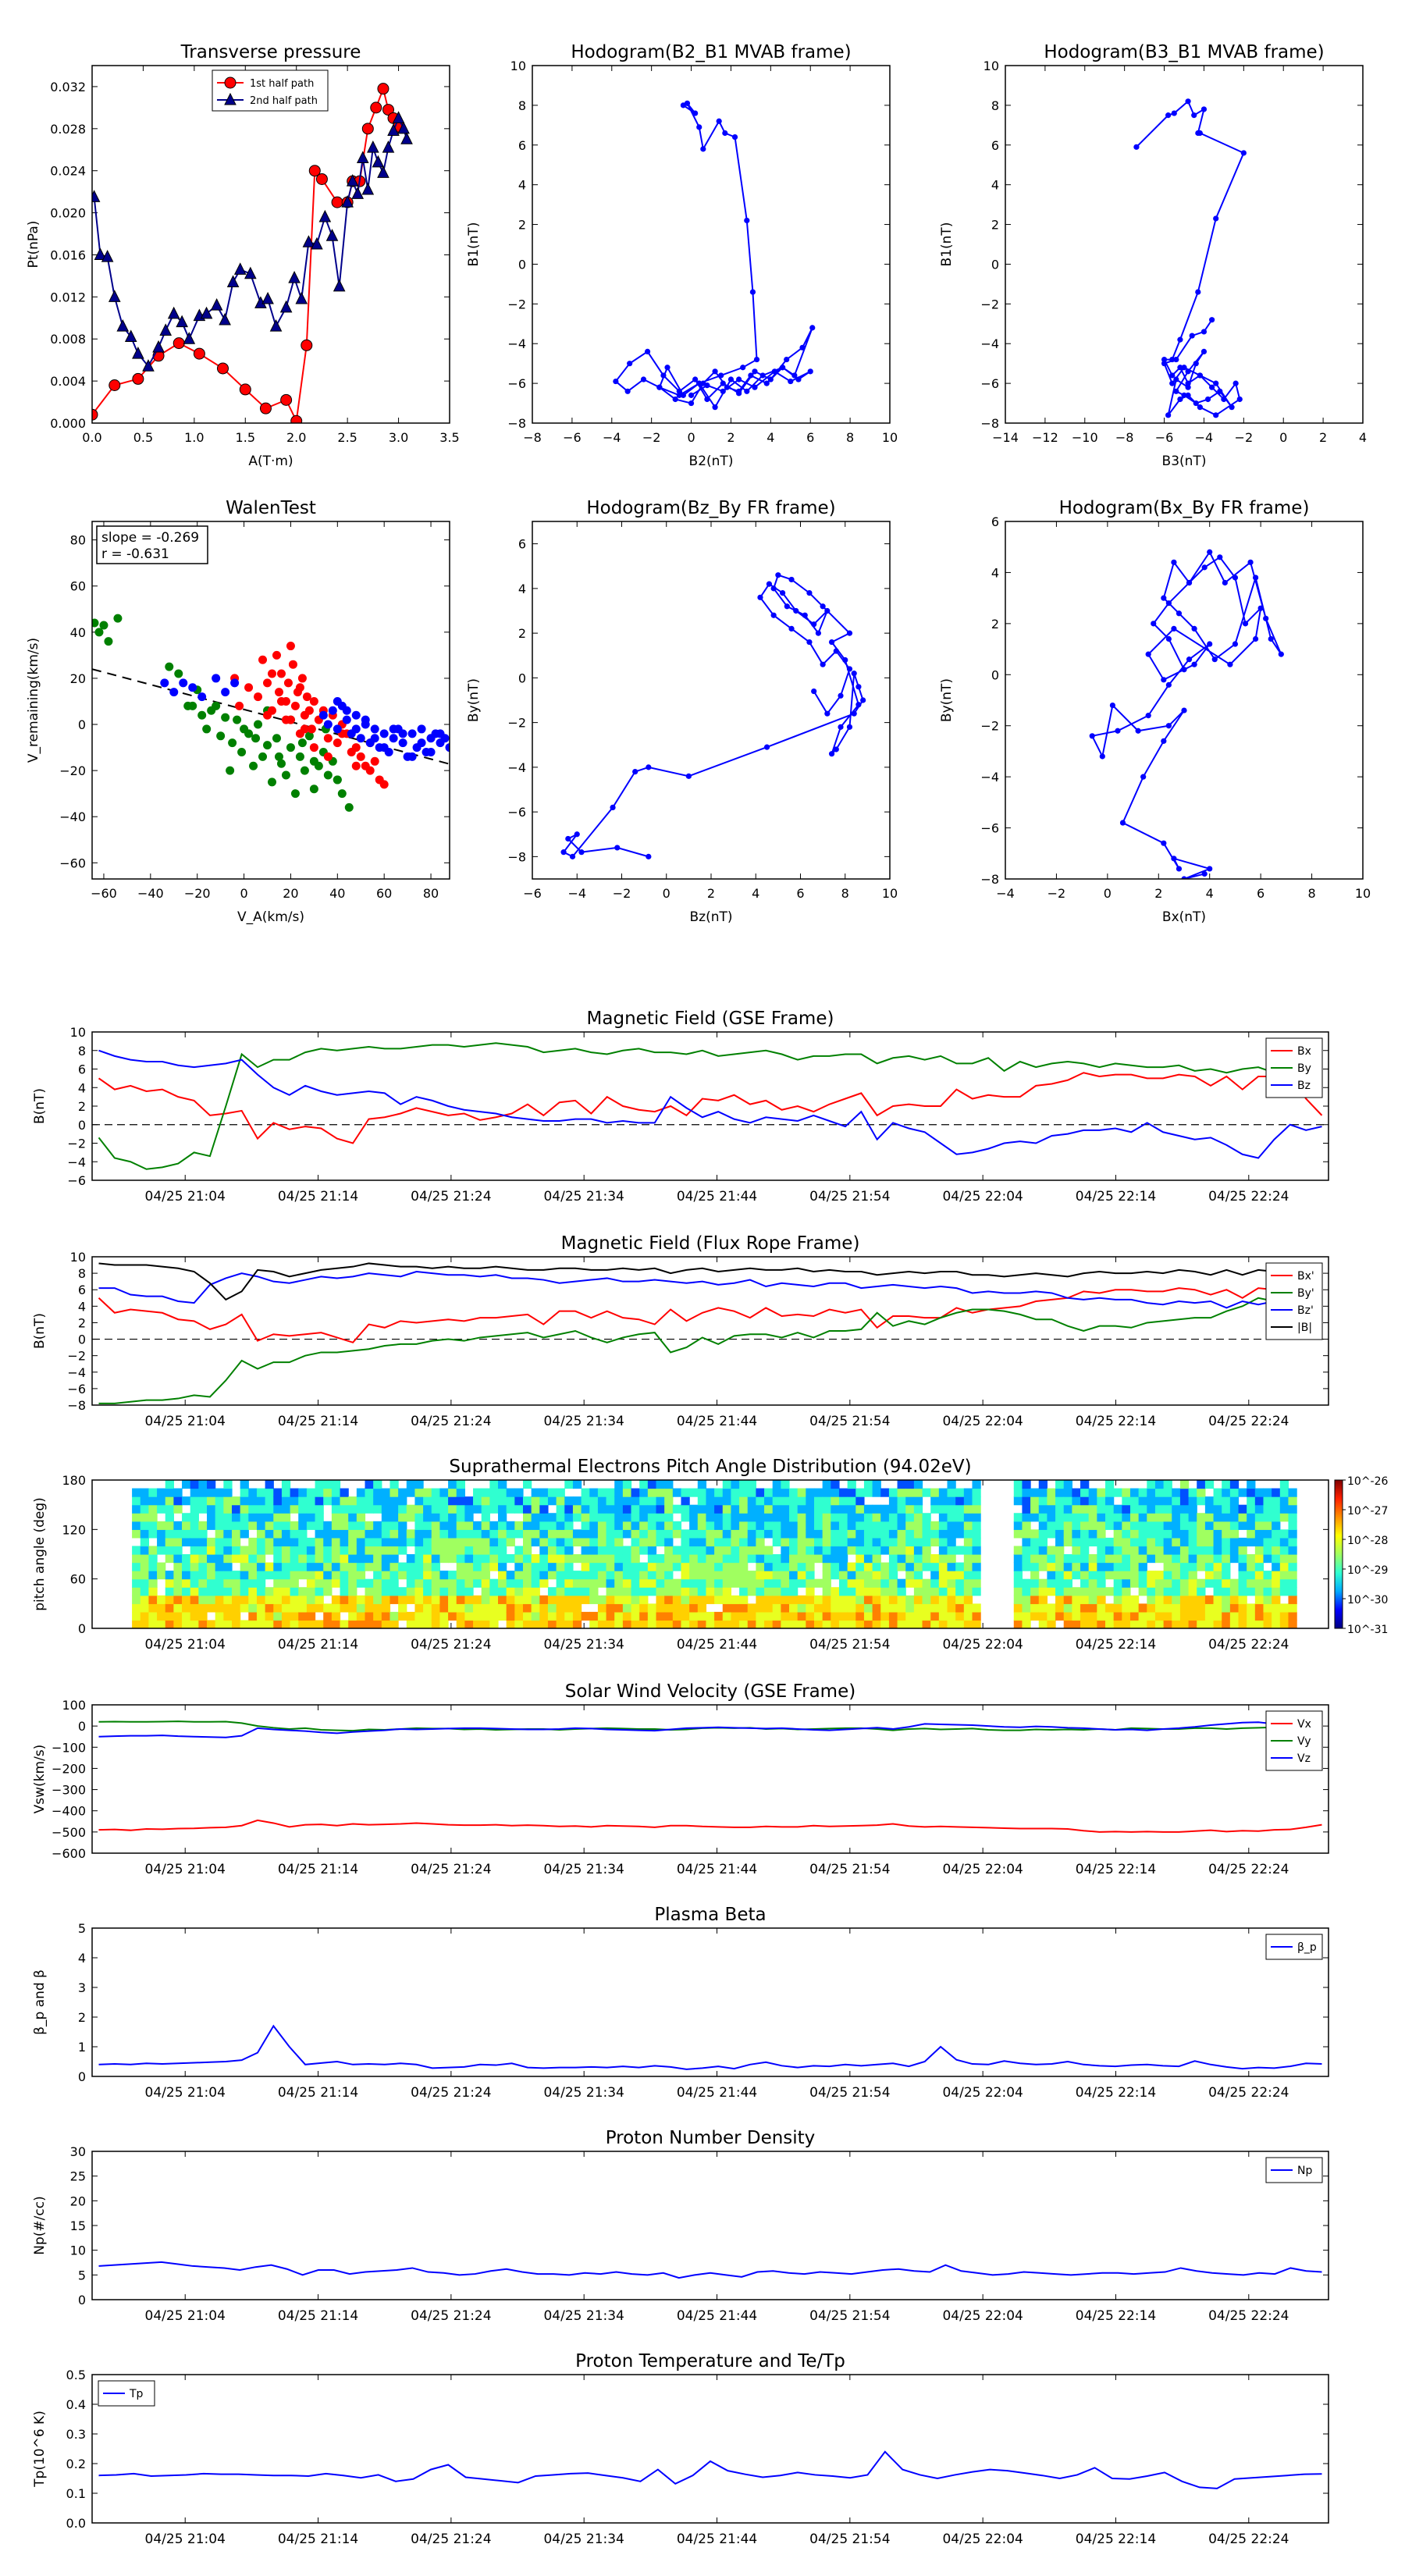 The width and height of the screenshot is (1405, 2576). What do you see at coordinates (711, 1106) in the screenshot?
I see `mag_gse-plot-area` at bounding box center [711, 1106].